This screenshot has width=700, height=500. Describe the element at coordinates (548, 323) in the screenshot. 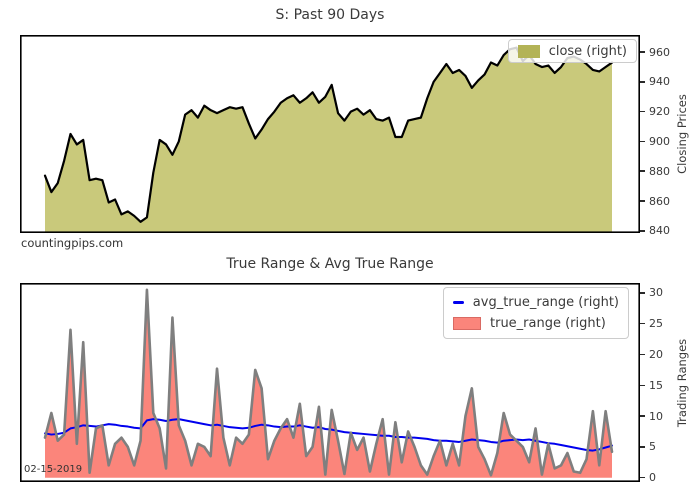

I see `true-range-legend-label: true_range (right)` at that location.